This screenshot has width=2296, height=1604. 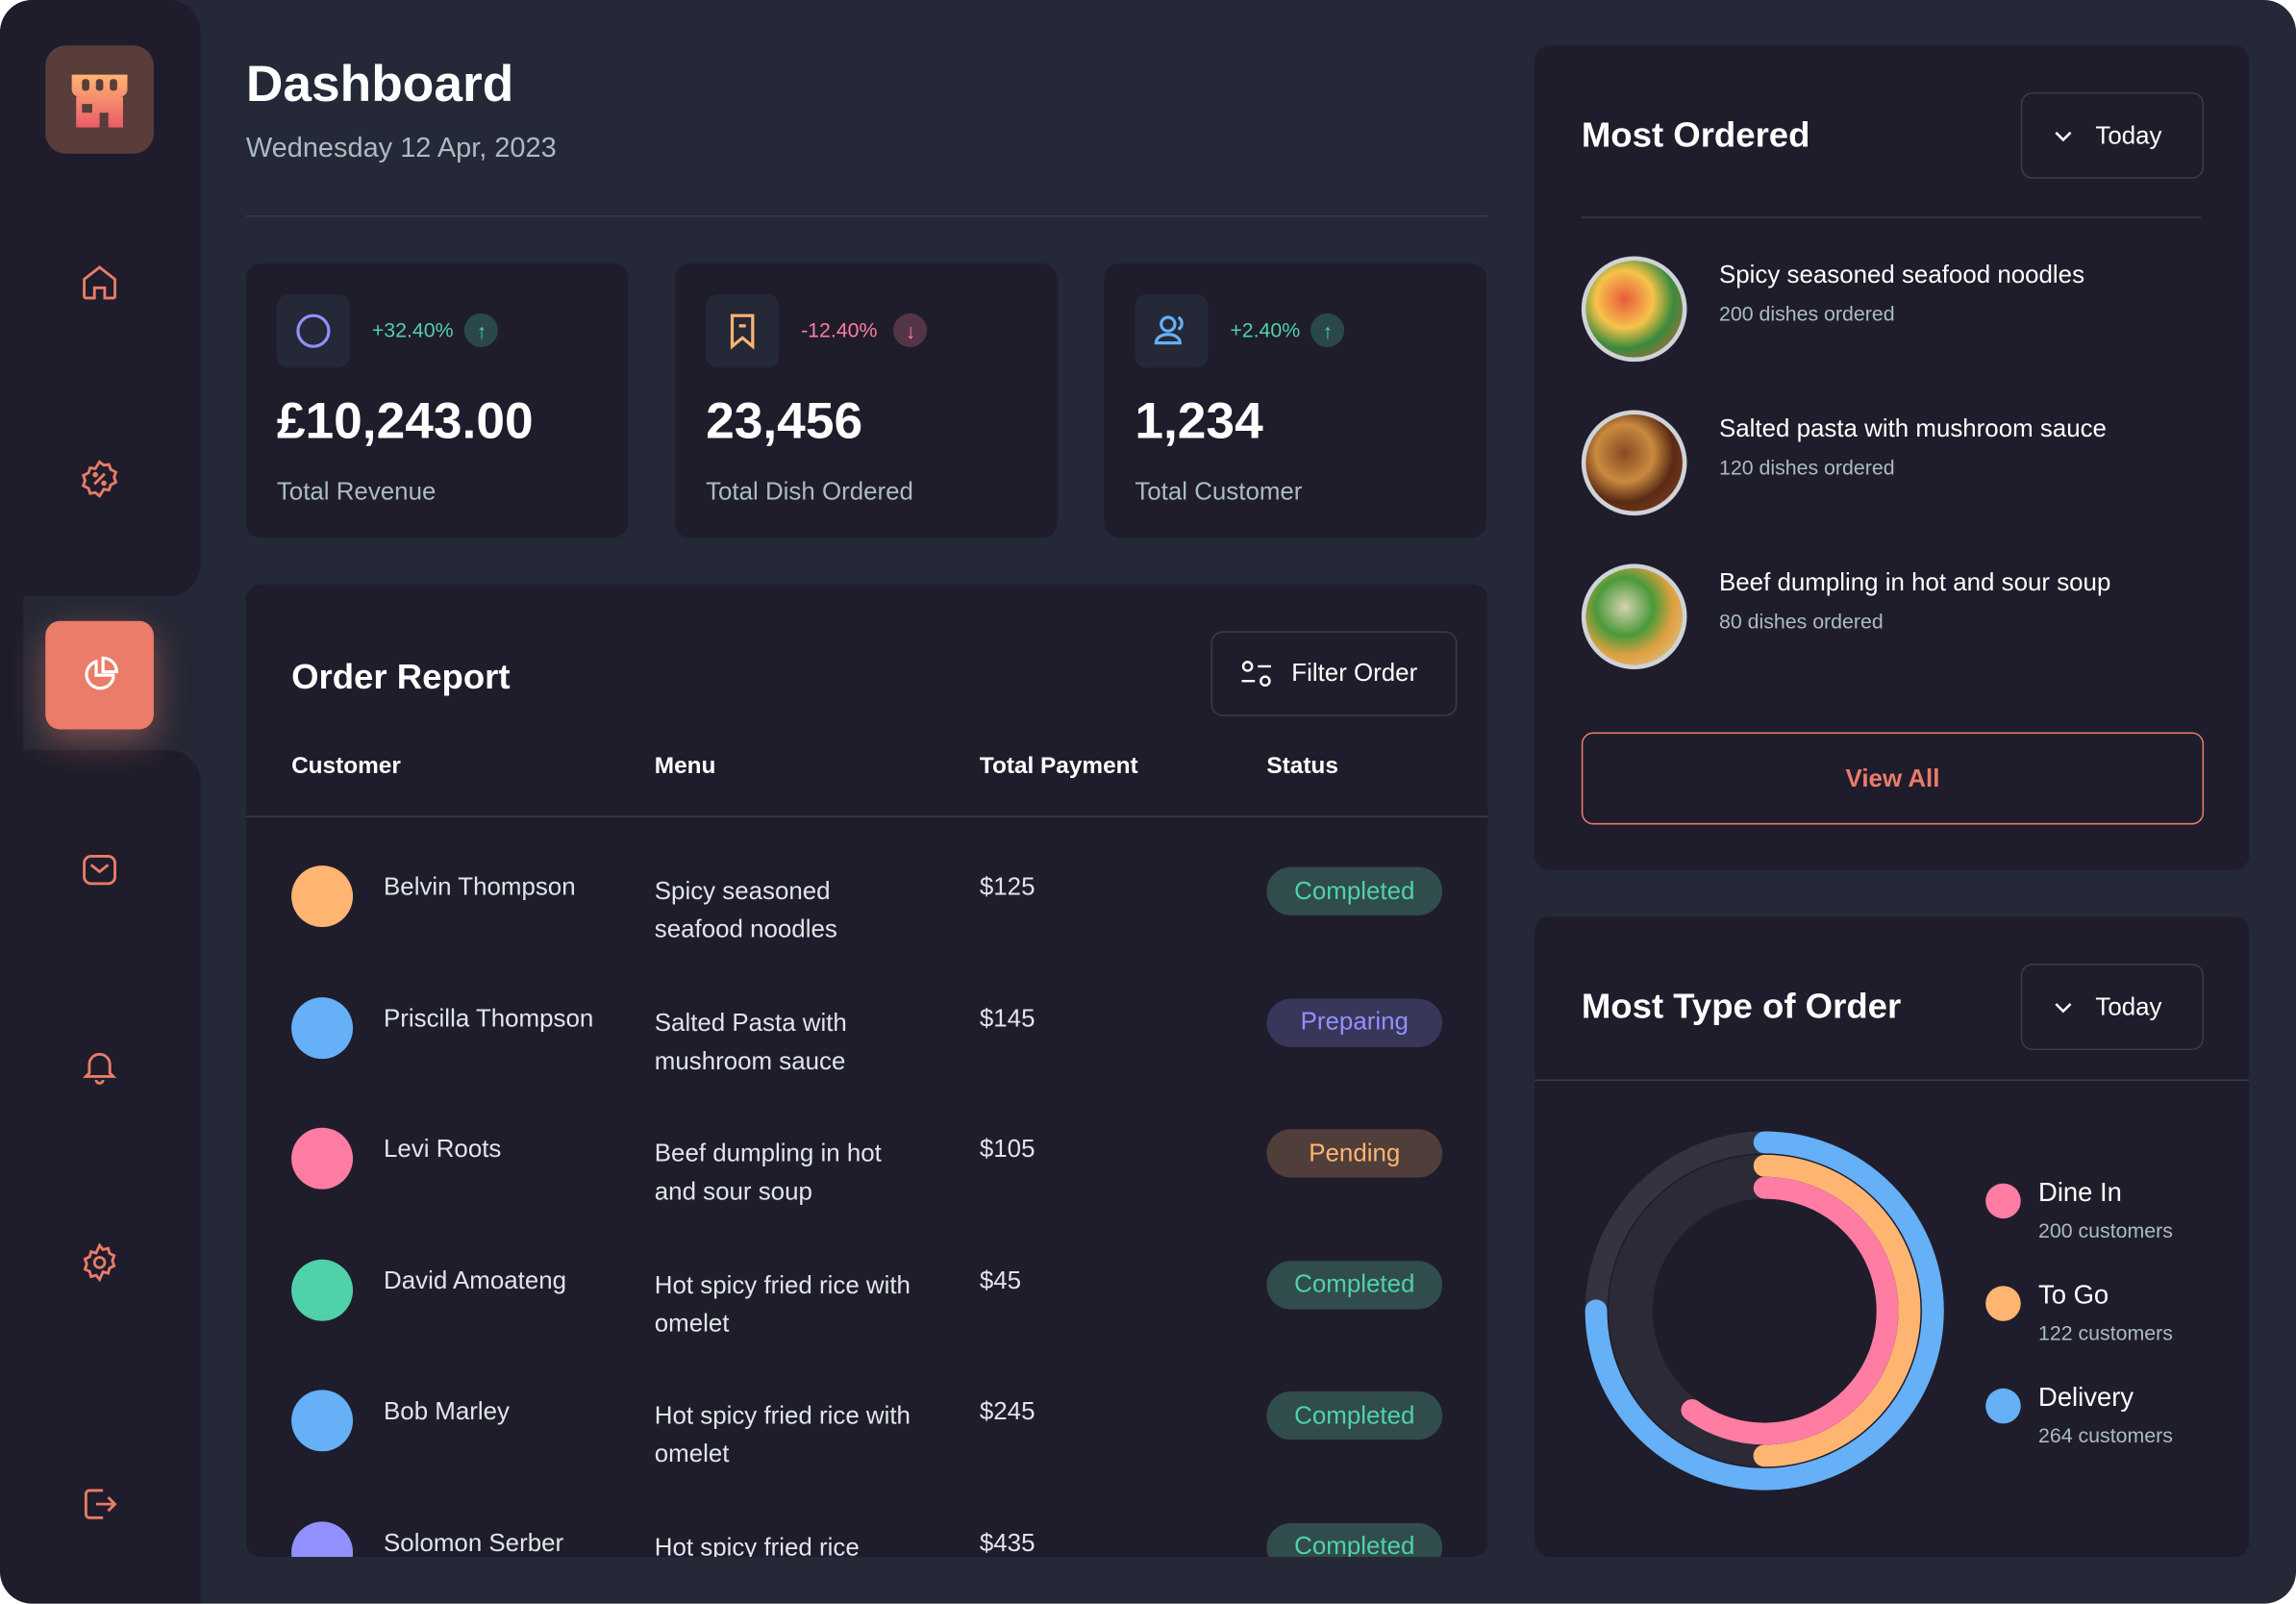 I want to click on most-ordered-title: Most Ordered, so click(x=1695, y=135).